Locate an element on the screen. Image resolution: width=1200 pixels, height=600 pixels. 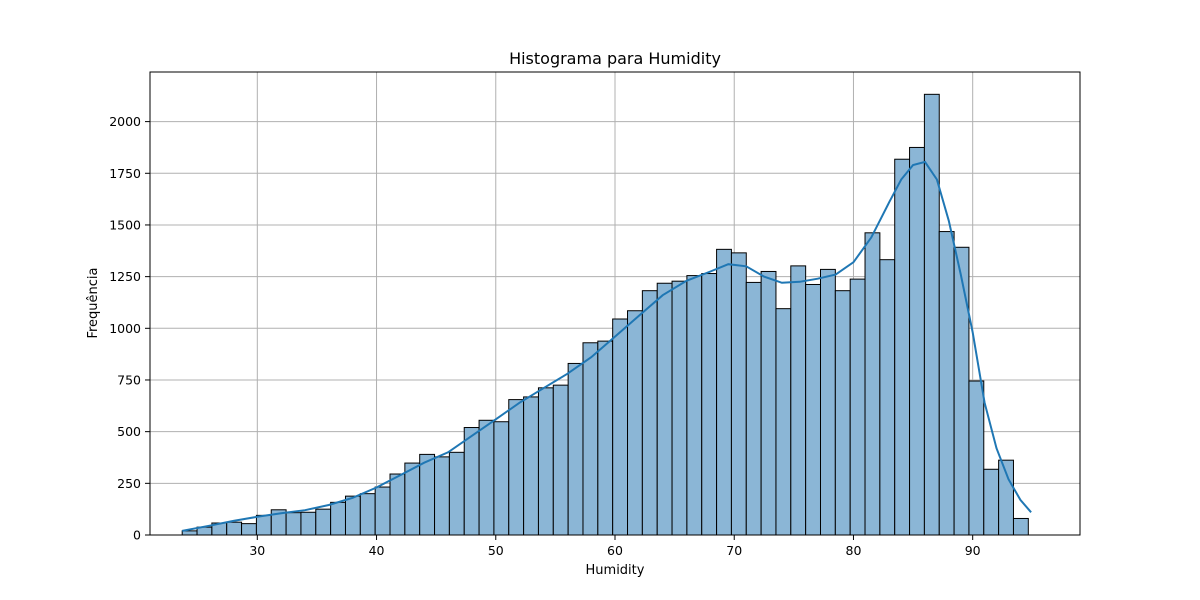
x-tick-label: 40 is located at coordinates (377, 550).